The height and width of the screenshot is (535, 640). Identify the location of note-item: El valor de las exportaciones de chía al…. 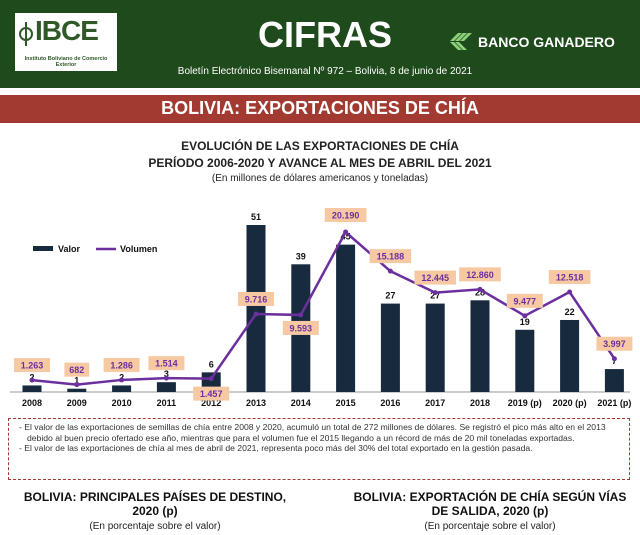
(323, 448).